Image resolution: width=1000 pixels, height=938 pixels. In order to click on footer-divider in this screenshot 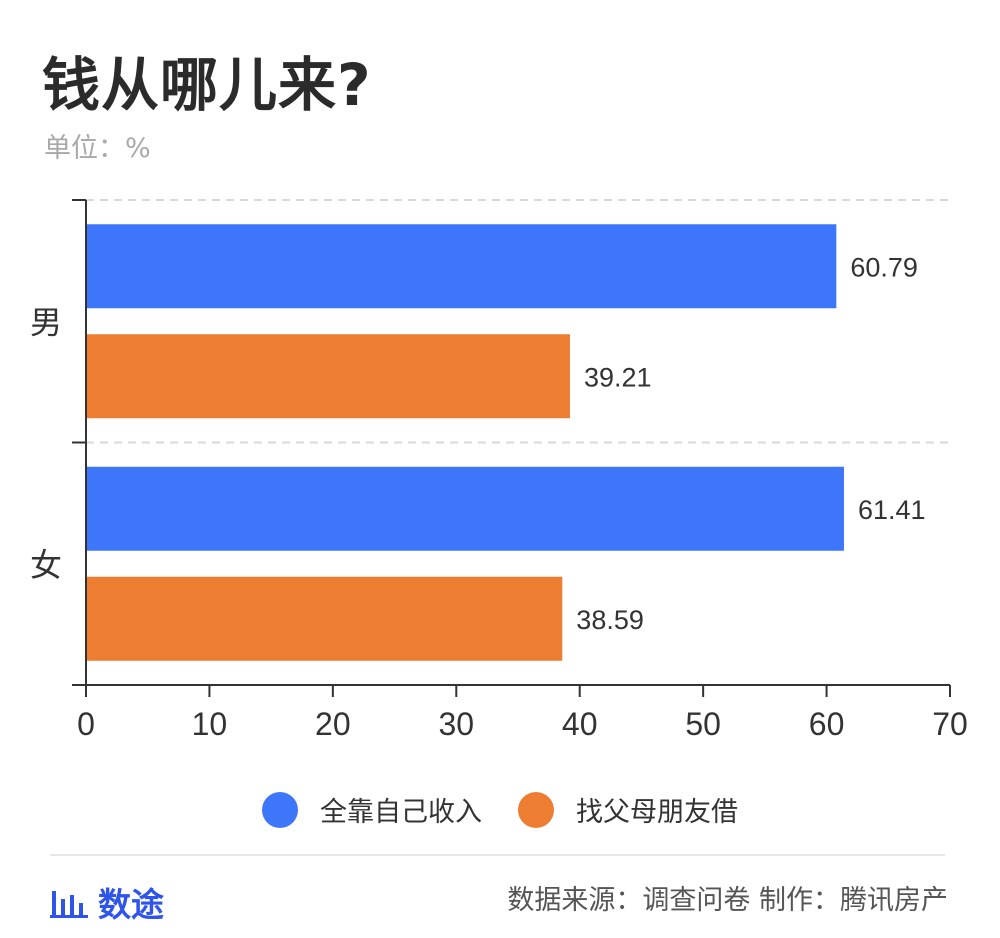, I will do `click(497, 855)`.